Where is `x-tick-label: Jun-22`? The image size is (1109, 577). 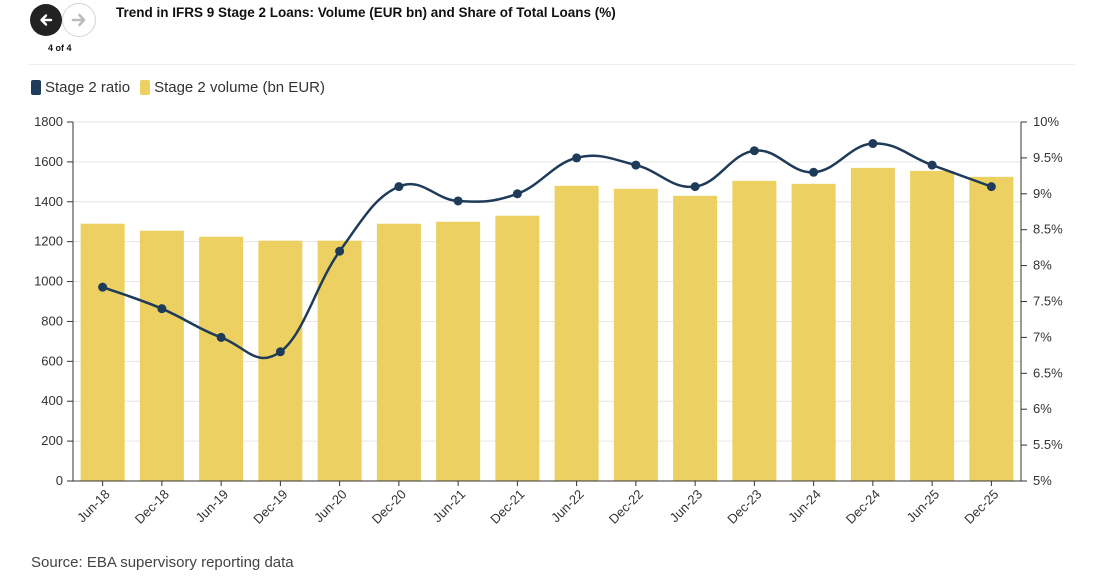 x-tick-label: Jun-22 is located at coordinates (567, 506).